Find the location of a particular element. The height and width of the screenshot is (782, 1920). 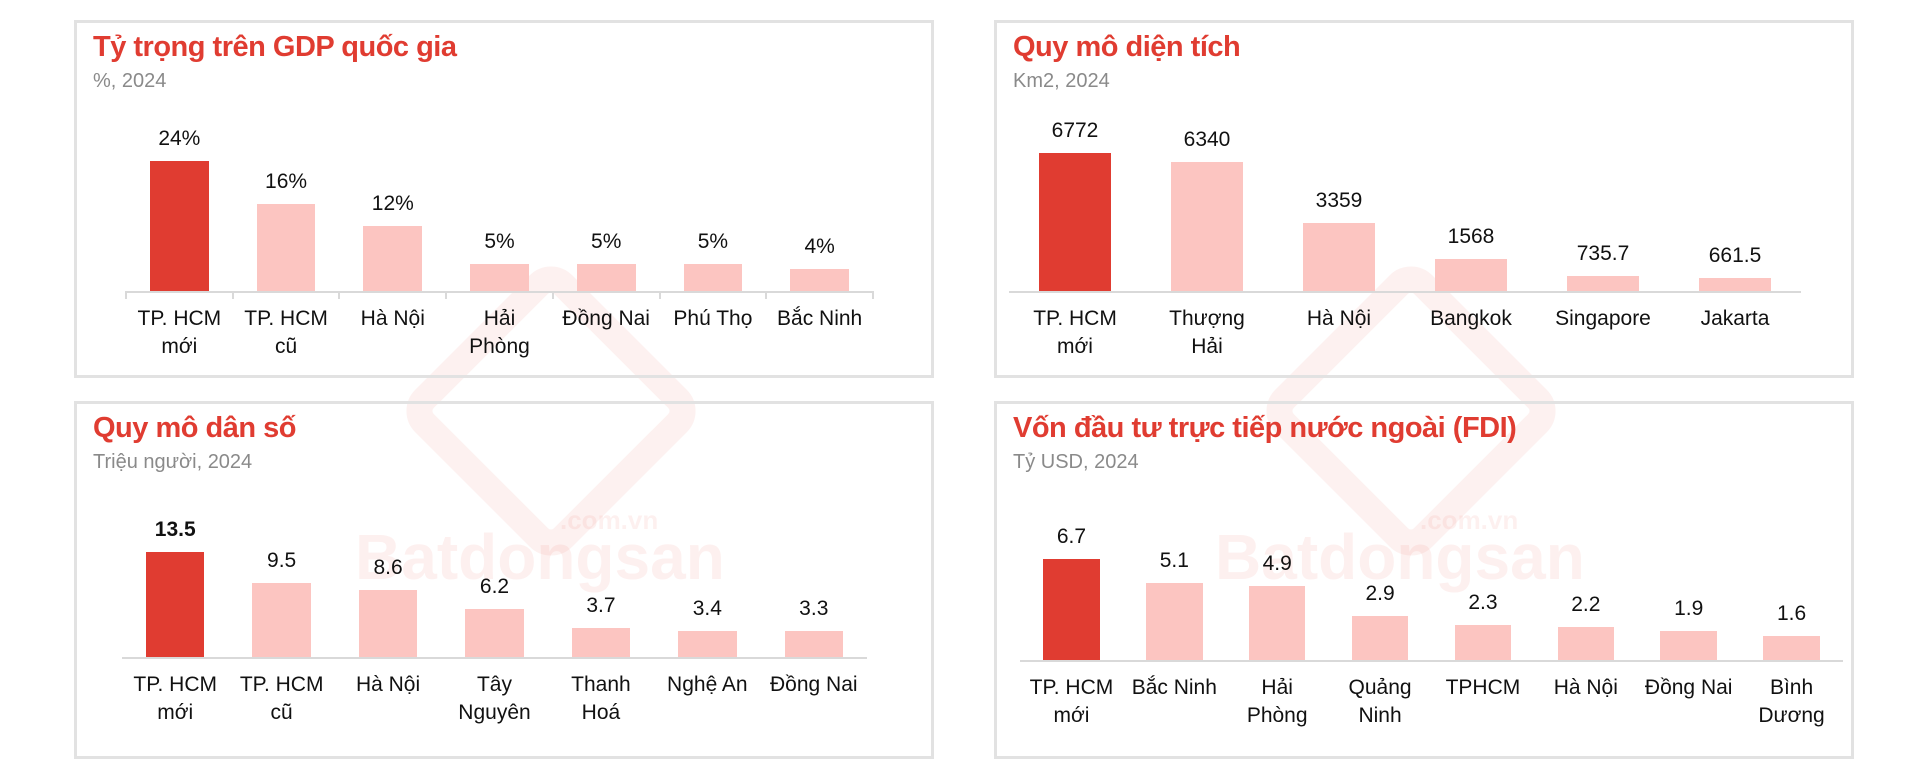

data-label: 1.6 is located at coordinates (1791, 613).